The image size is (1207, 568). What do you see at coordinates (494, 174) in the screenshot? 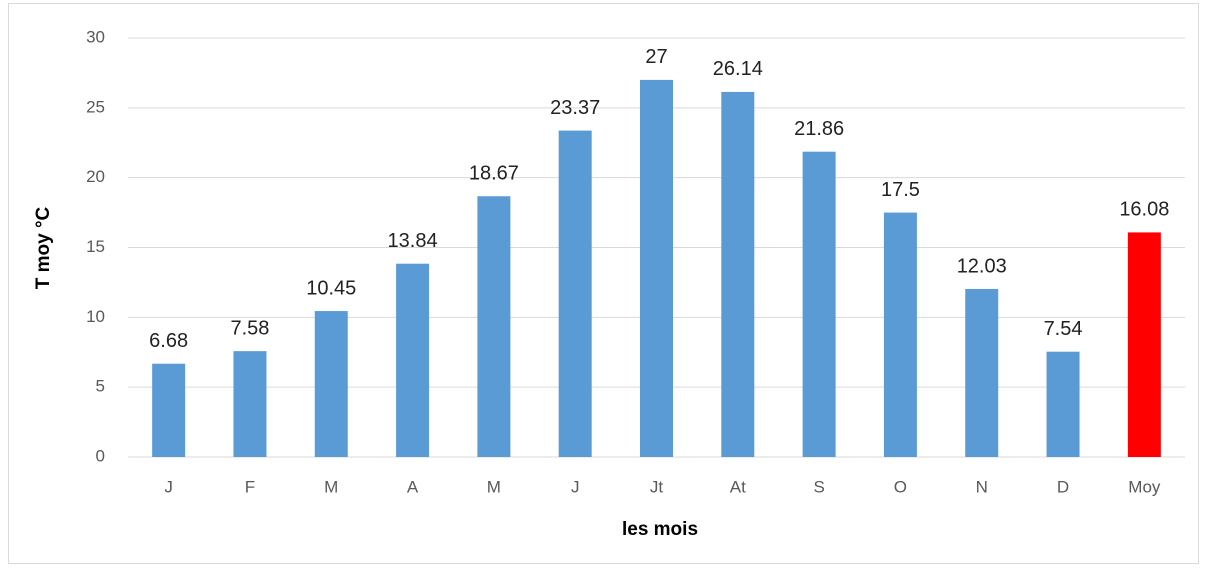
I see `data-label: 18.67` at bounding box center [494, 174].